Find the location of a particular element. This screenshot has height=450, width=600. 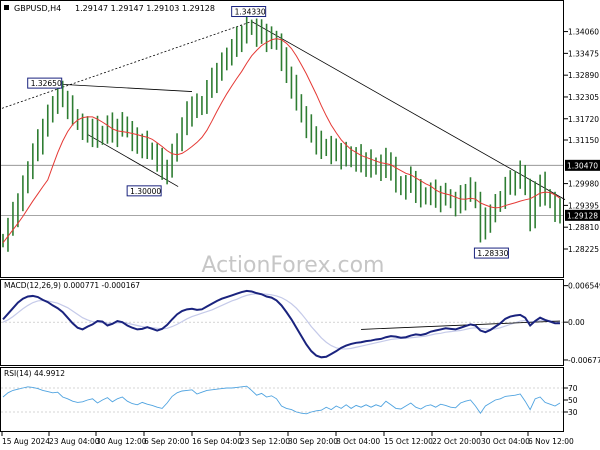

extreme-label: 1.32650 is located at coordinates (46, 83).